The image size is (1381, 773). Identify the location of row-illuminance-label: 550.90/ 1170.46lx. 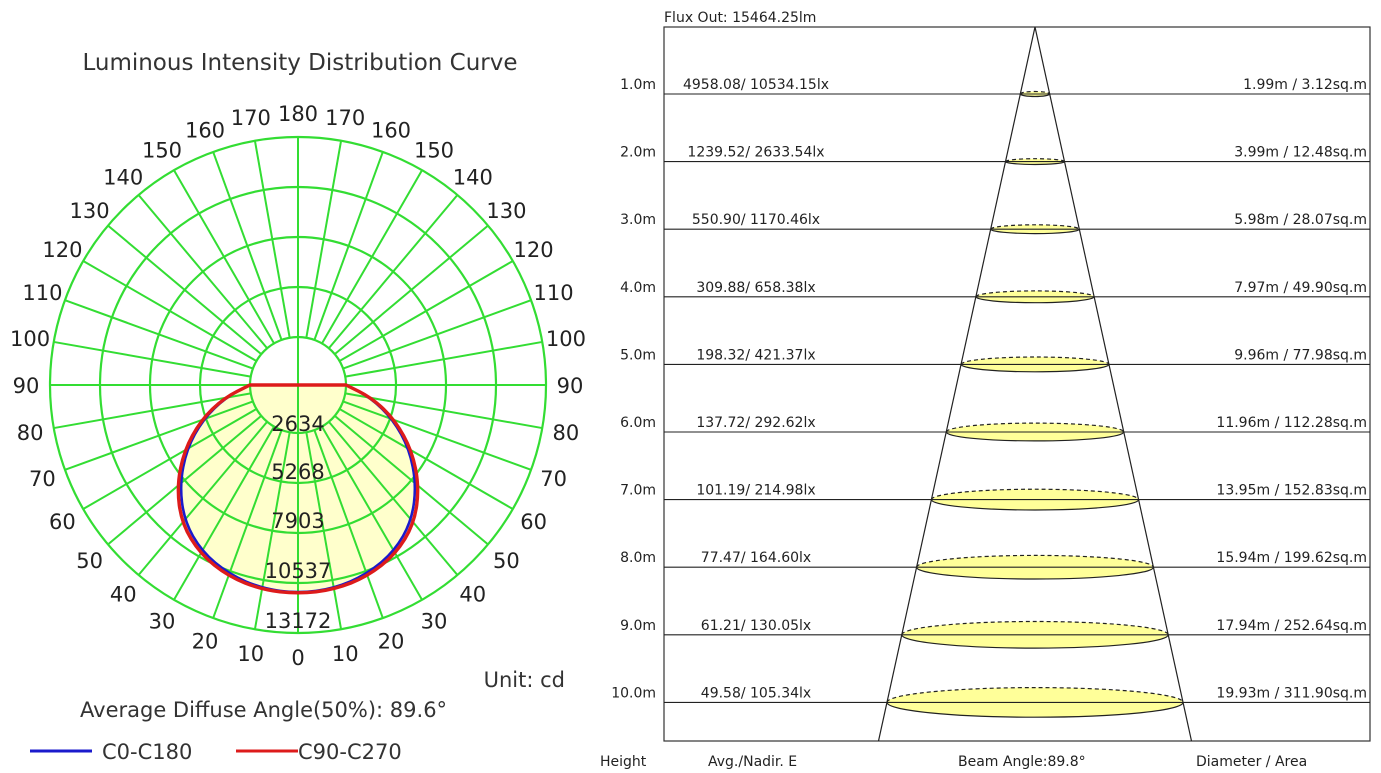
(756, 220).